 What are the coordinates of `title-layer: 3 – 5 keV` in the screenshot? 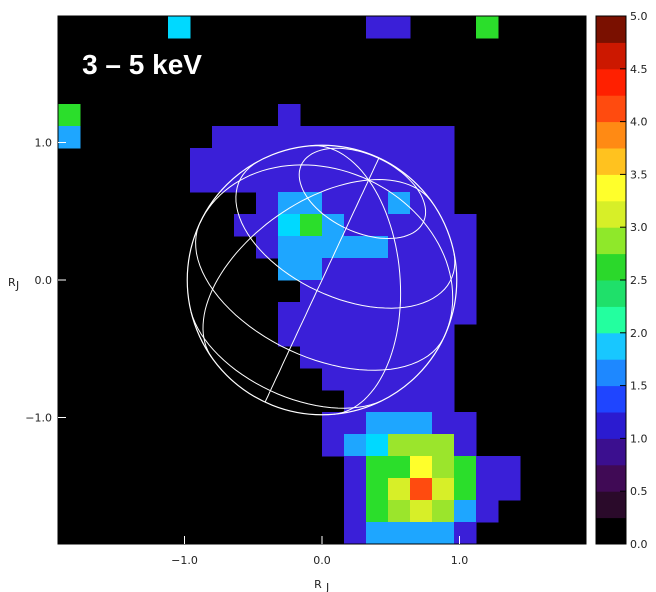 It's located at (142, 65).